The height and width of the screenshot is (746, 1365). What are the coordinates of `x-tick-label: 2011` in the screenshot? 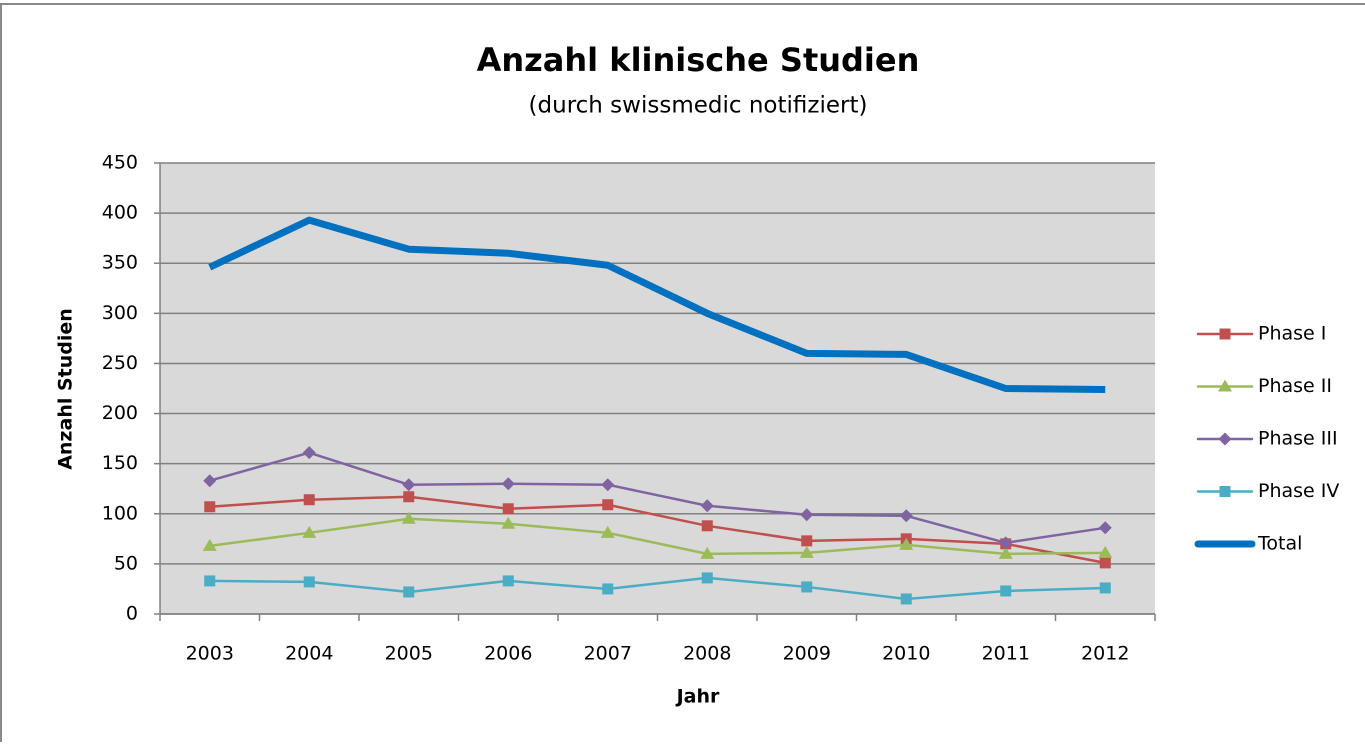 It's located at (1006, 654).